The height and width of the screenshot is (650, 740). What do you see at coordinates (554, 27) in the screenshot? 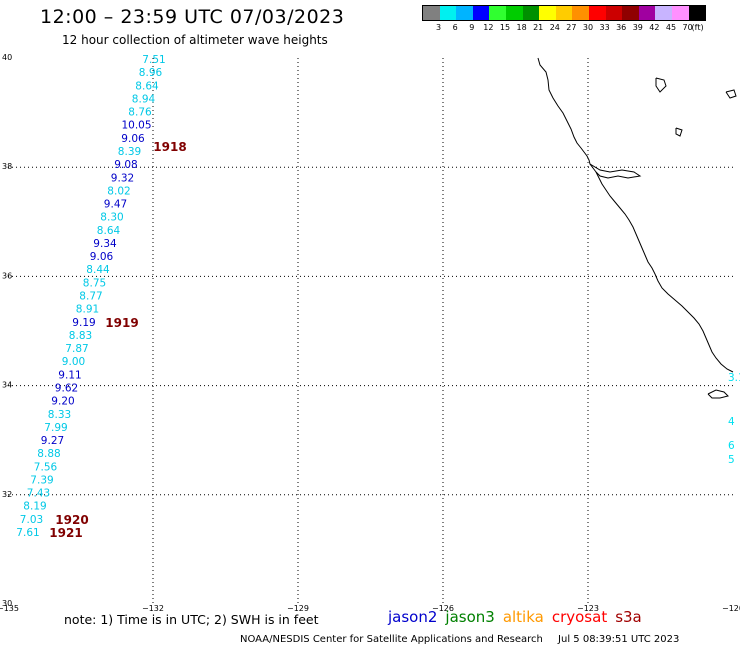
I see `legend-label: 24` at bounding box center [554, 27].